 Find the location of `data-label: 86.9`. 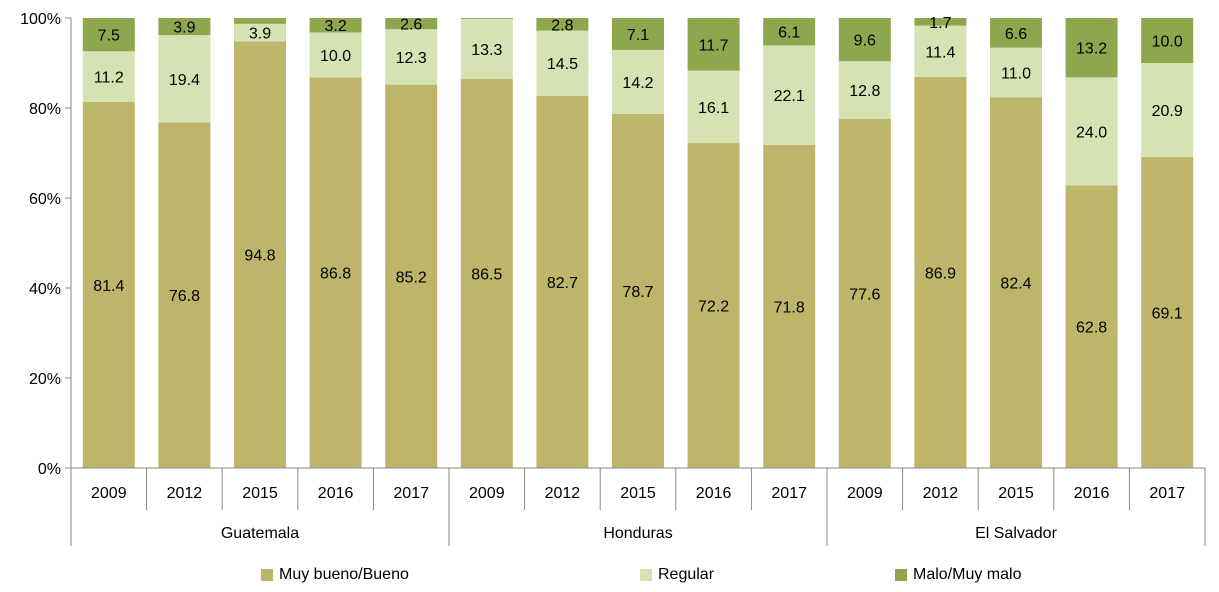

data-label: 86.9 is located at coordinates (940, 273).